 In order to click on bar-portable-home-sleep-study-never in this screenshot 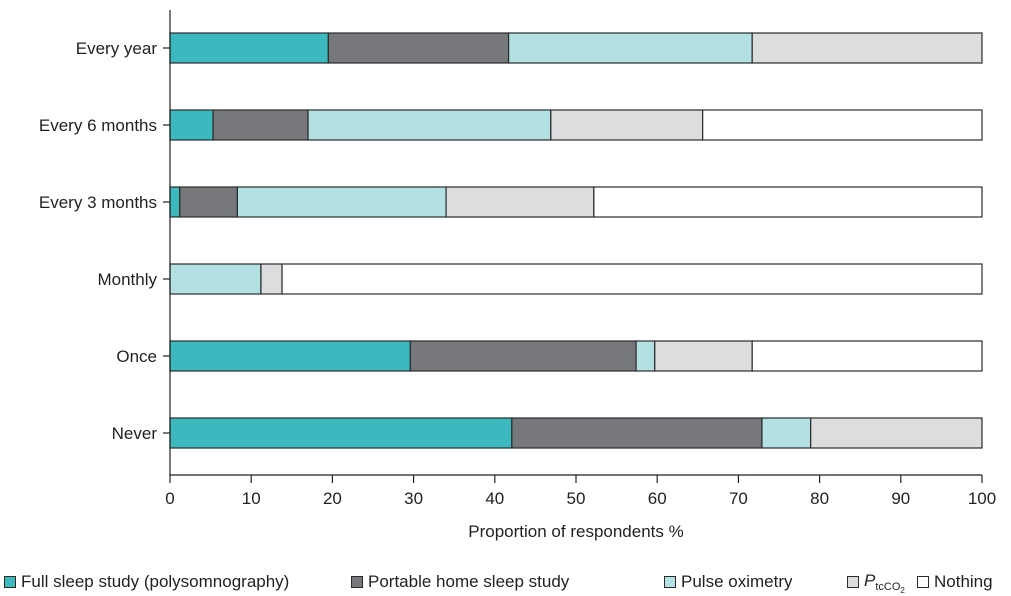, I will do `click(637, 433)`.